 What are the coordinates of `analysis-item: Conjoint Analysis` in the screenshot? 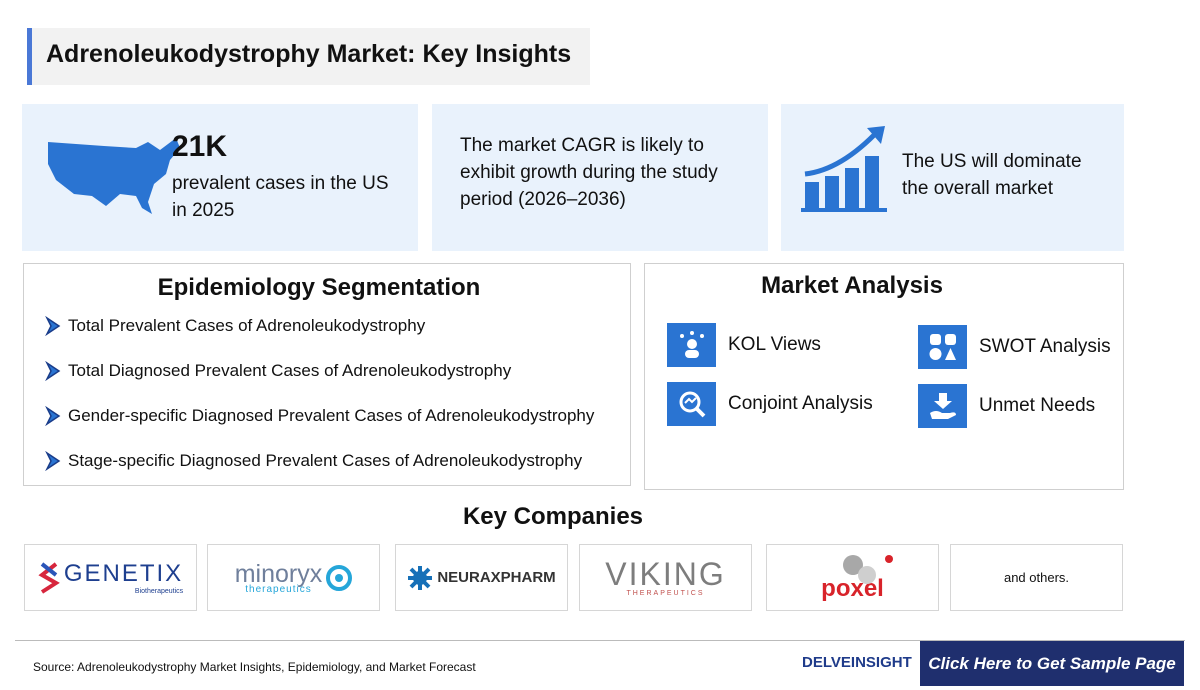 It's located at (770, 404).